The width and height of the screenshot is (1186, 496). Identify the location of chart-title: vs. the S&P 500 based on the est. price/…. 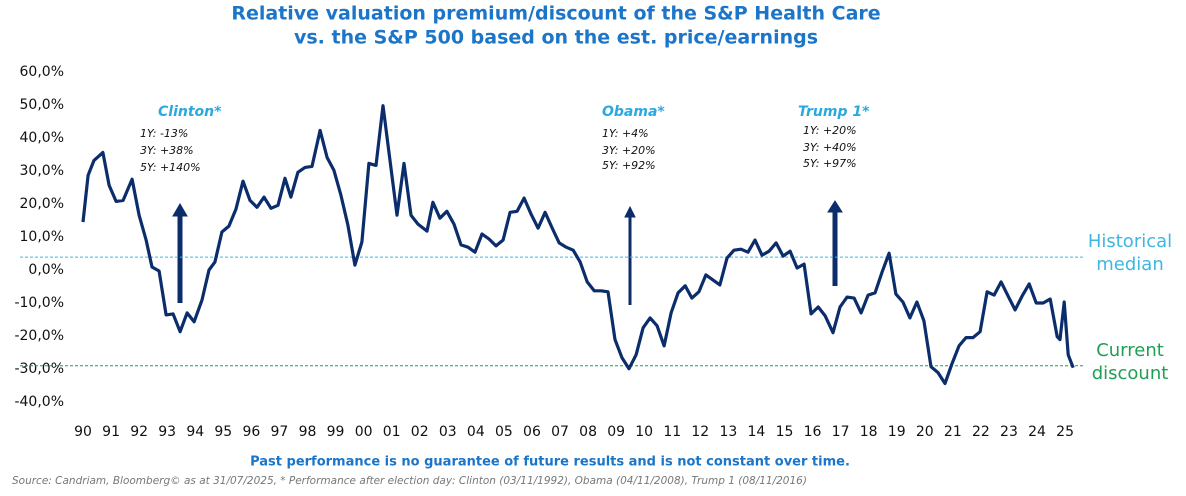
(556, 38).